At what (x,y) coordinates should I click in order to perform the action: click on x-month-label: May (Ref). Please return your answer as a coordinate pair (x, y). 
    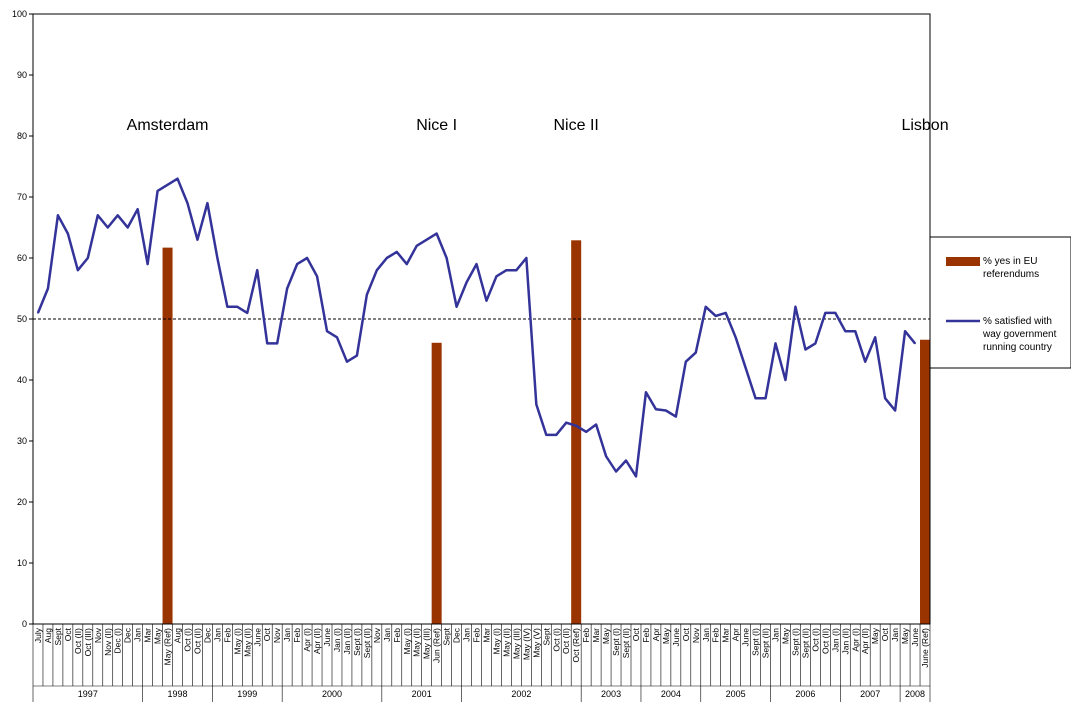
    Looking at the image, I should click on (168, 646).